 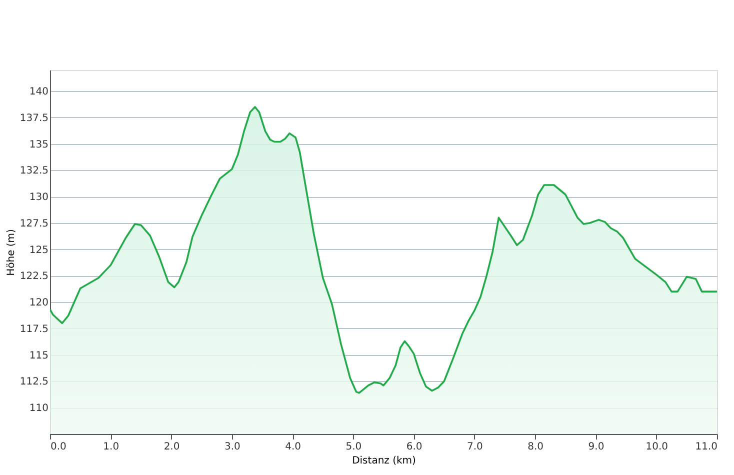 I want to click on y-tick-label: 110, so click(x=38, y=408).